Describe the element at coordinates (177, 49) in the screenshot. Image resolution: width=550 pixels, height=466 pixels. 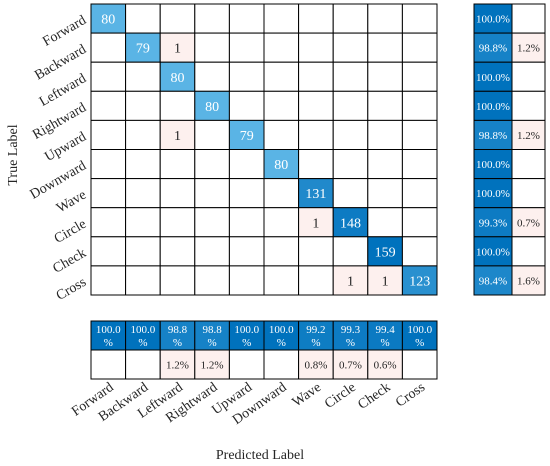
I see `matrix-cell-value: 1` at that location.